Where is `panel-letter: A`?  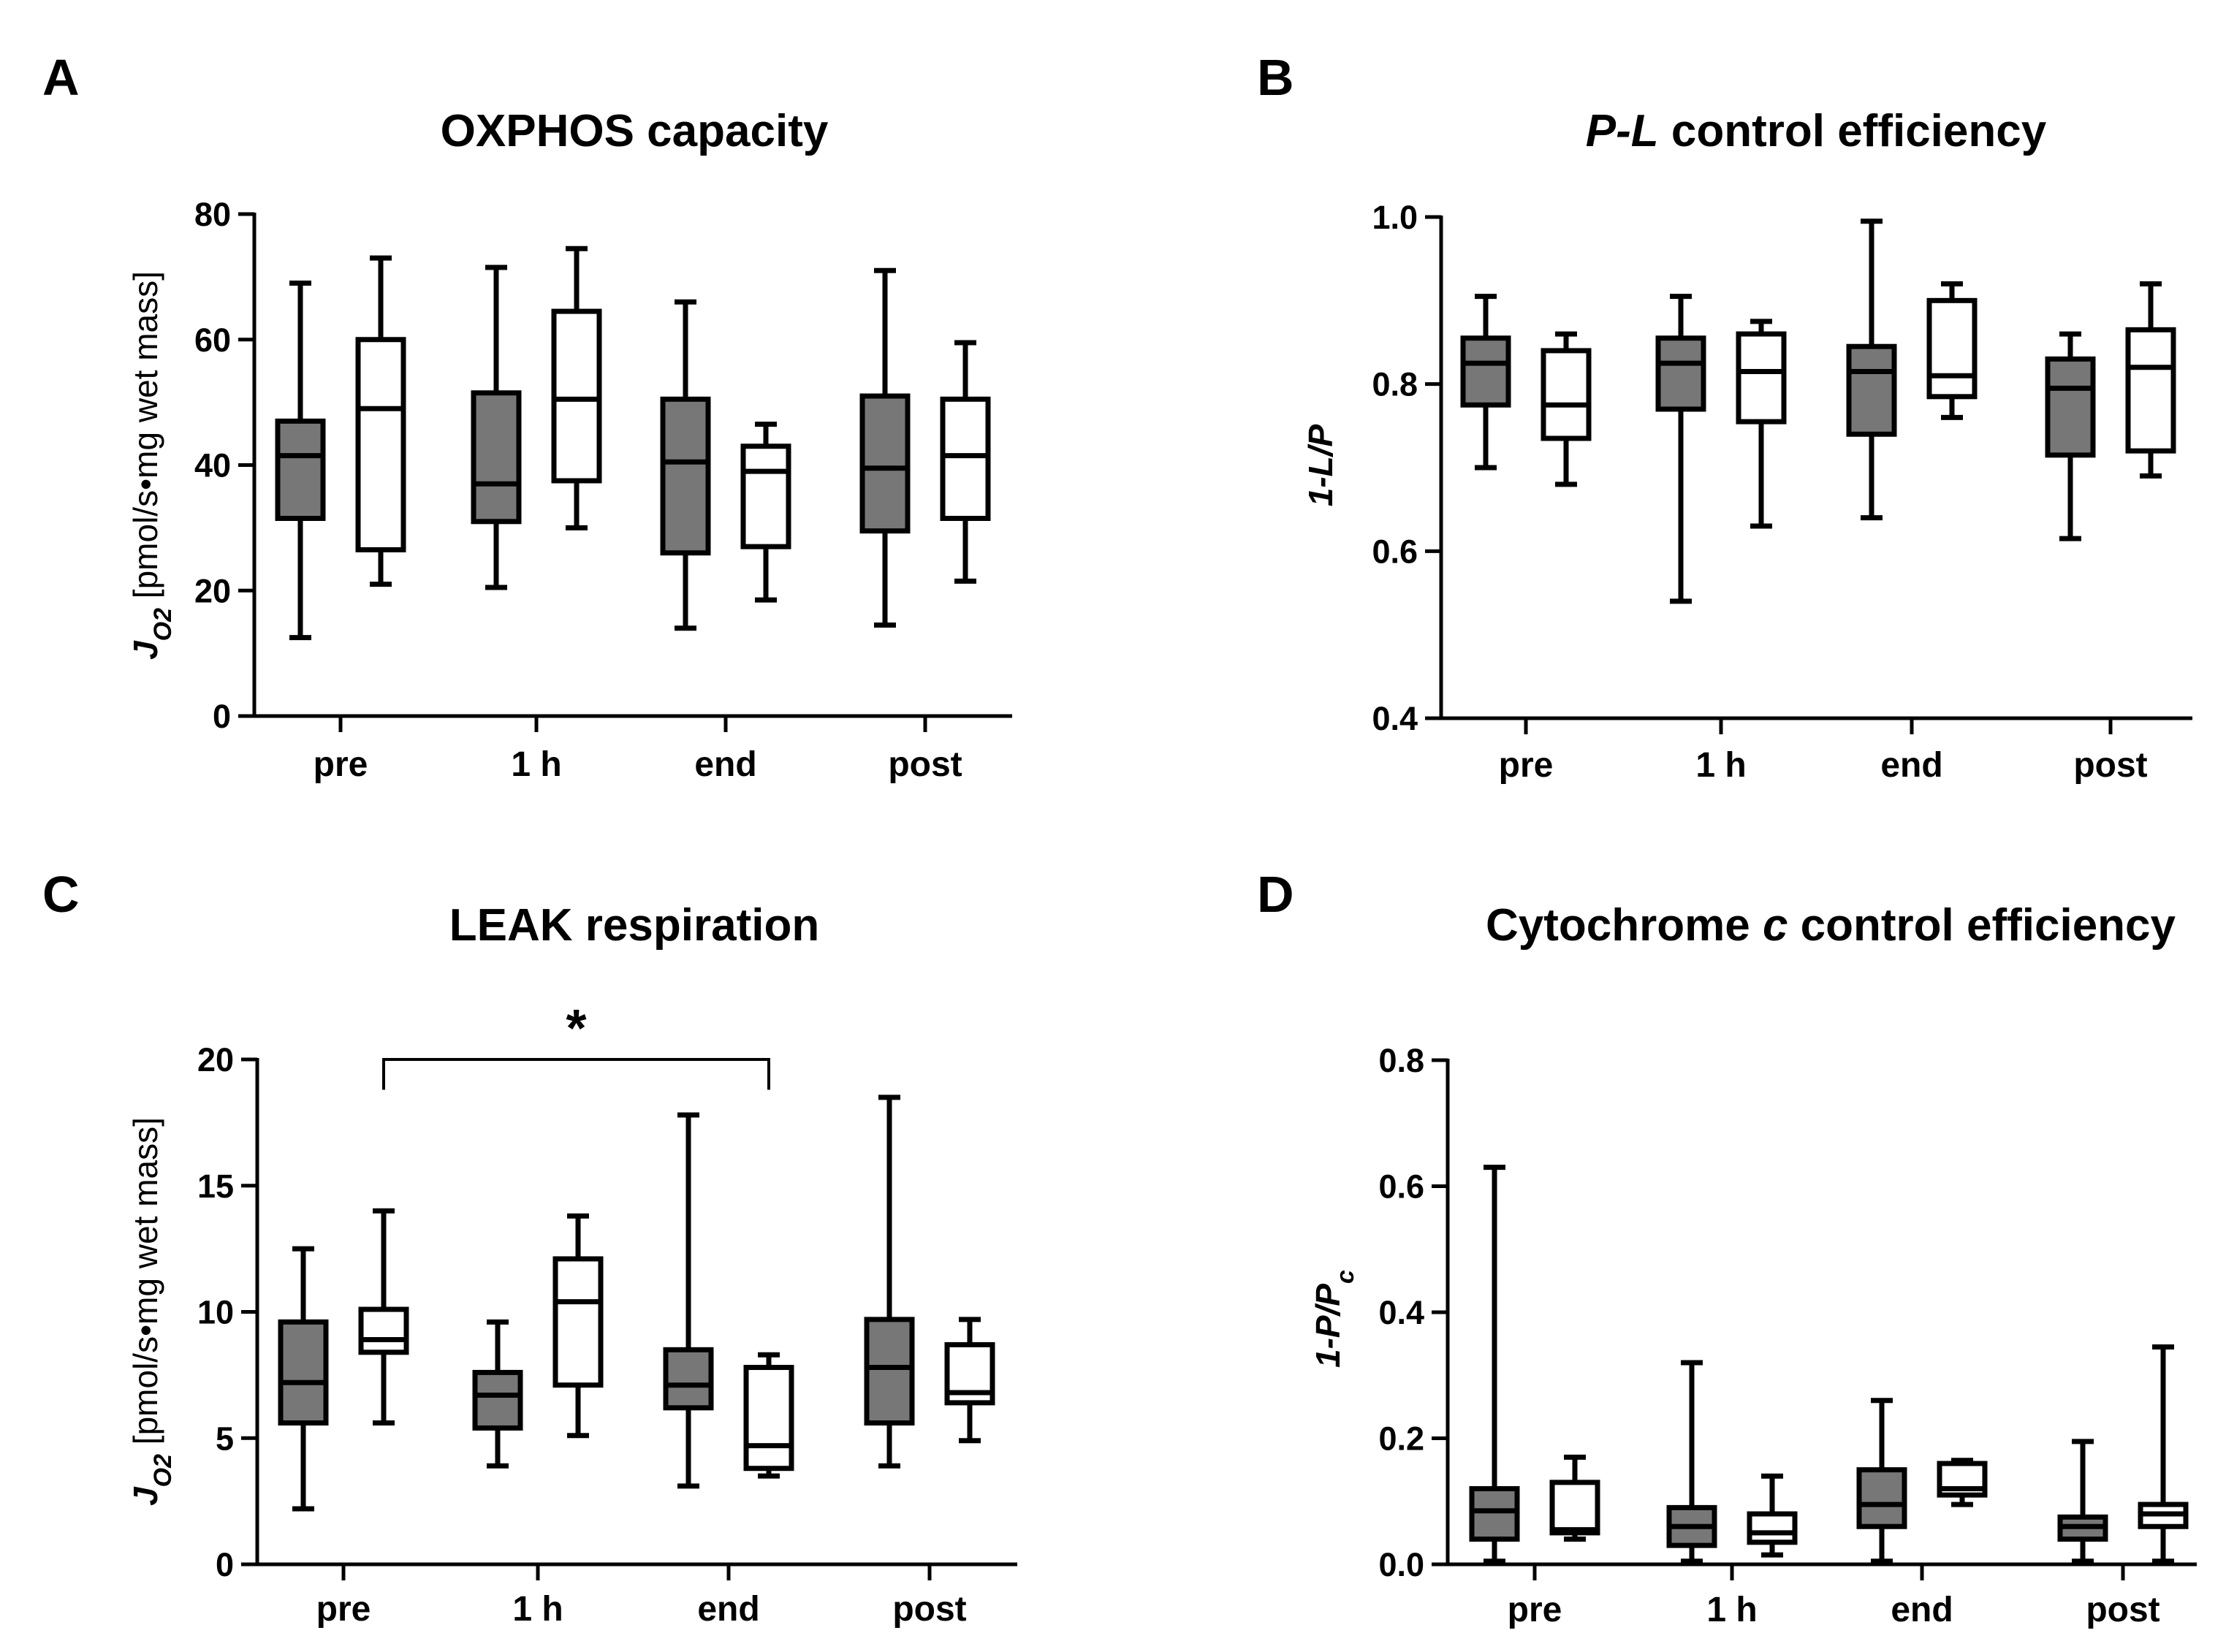
panel-letter: A is located at coordinates (61, 77).